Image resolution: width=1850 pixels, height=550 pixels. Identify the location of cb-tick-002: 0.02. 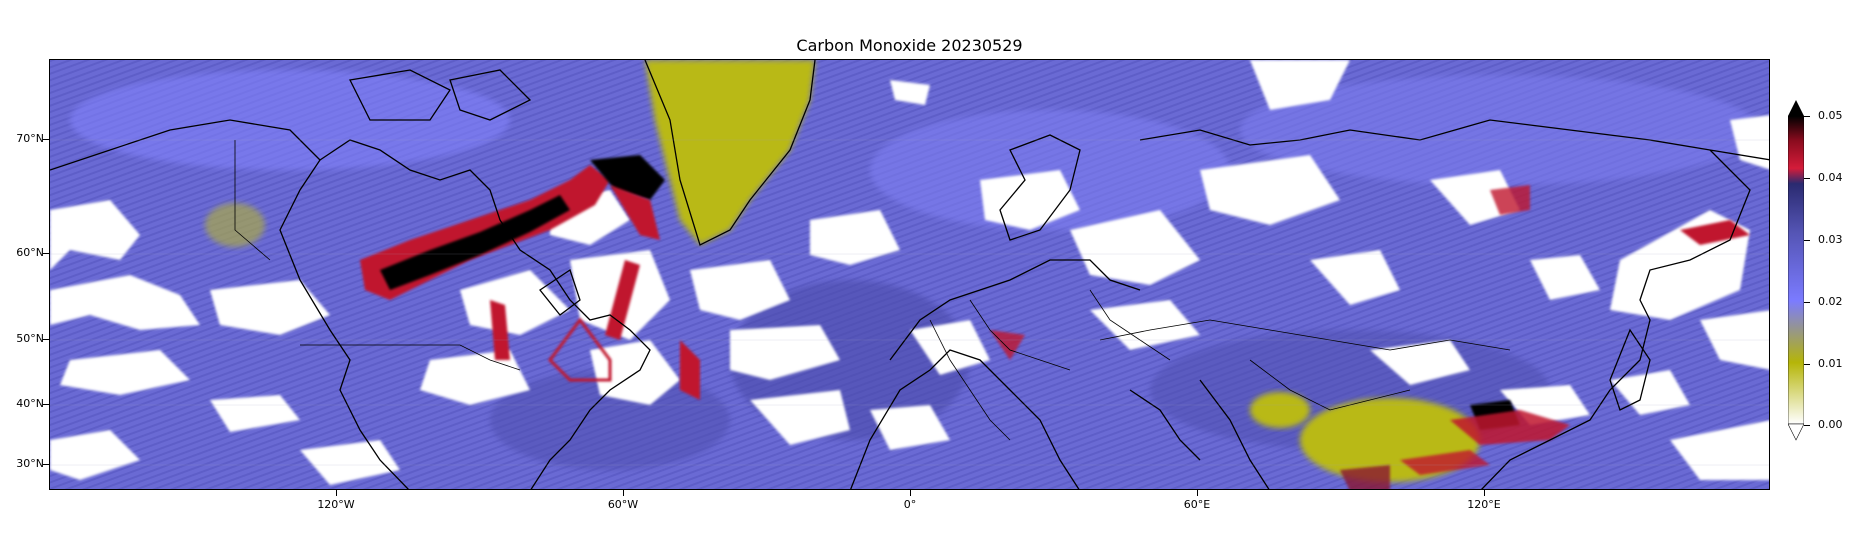
(1830, 301).